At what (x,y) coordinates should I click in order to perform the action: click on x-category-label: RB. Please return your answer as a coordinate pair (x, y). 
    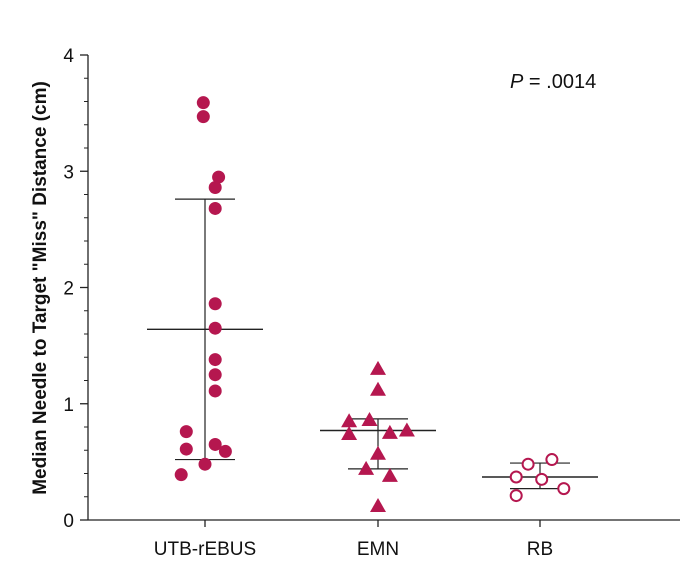
    Looking at the image, I should click on (540, 549).